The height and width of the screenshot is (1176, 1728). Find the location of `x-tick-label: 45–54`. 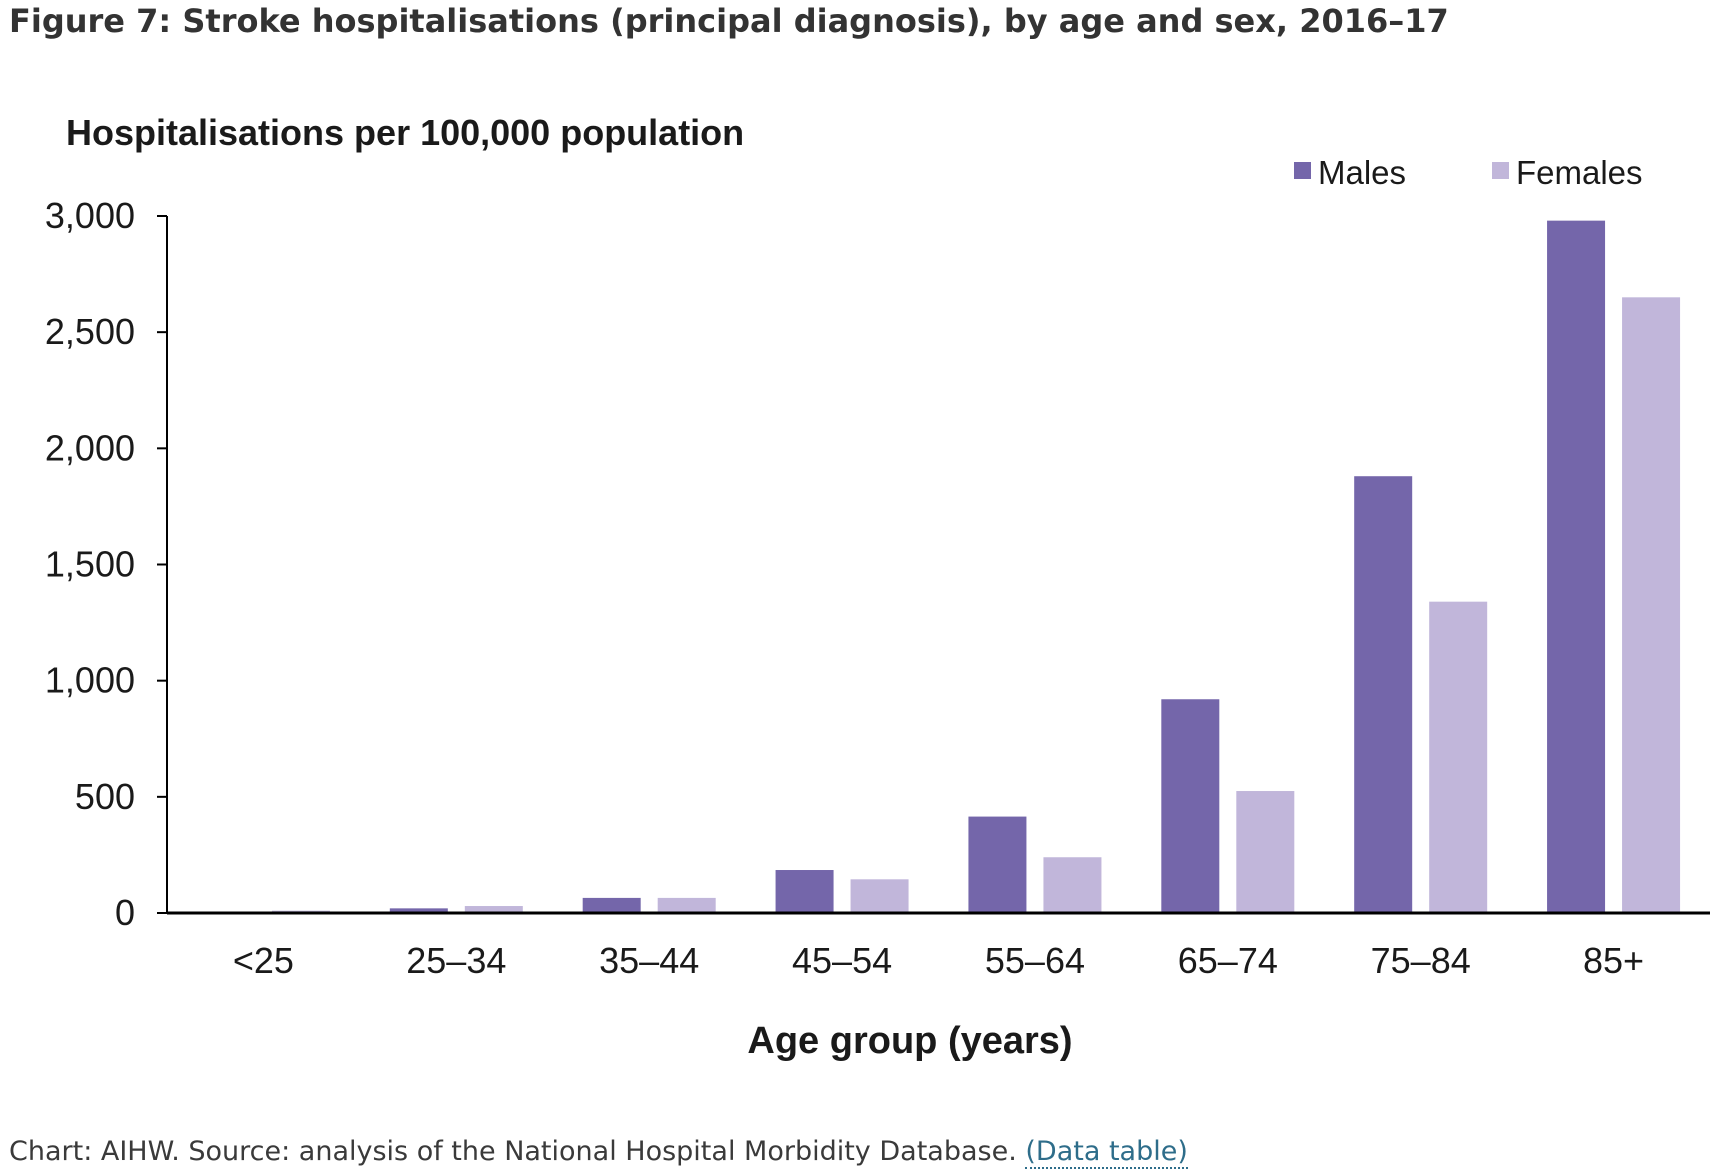

x-tick-label: 45–54 is located at coordinates (842, 960).